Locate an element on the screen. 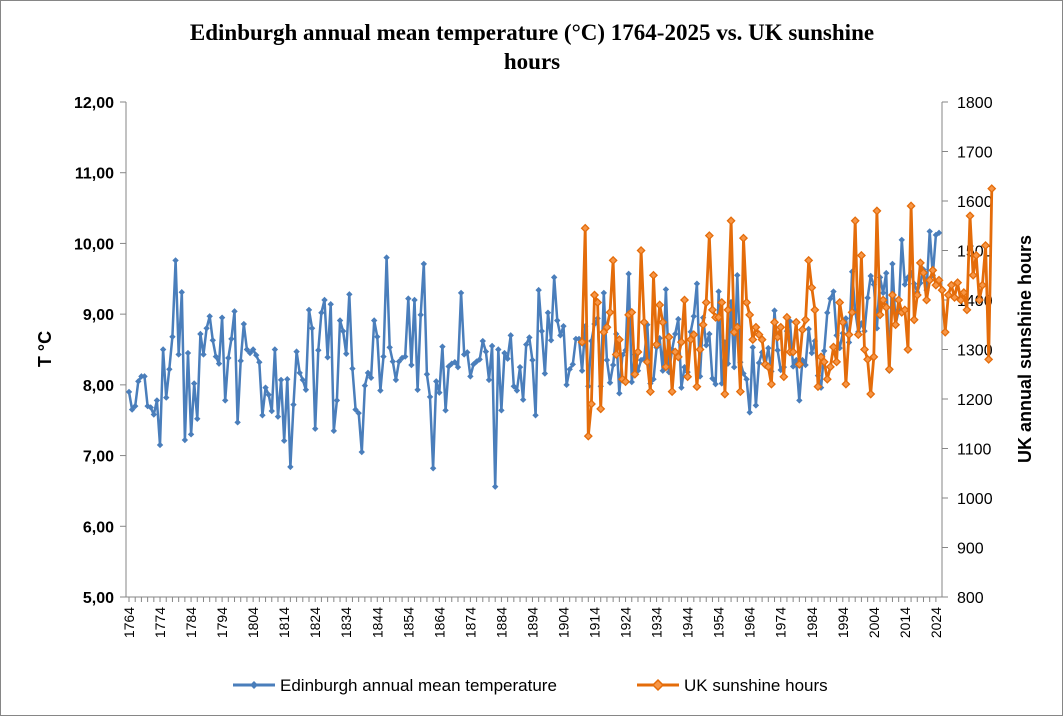 This screenshot has width=1063, height=717. x-tick-label: 1934 is located at coordinates (657, 622).